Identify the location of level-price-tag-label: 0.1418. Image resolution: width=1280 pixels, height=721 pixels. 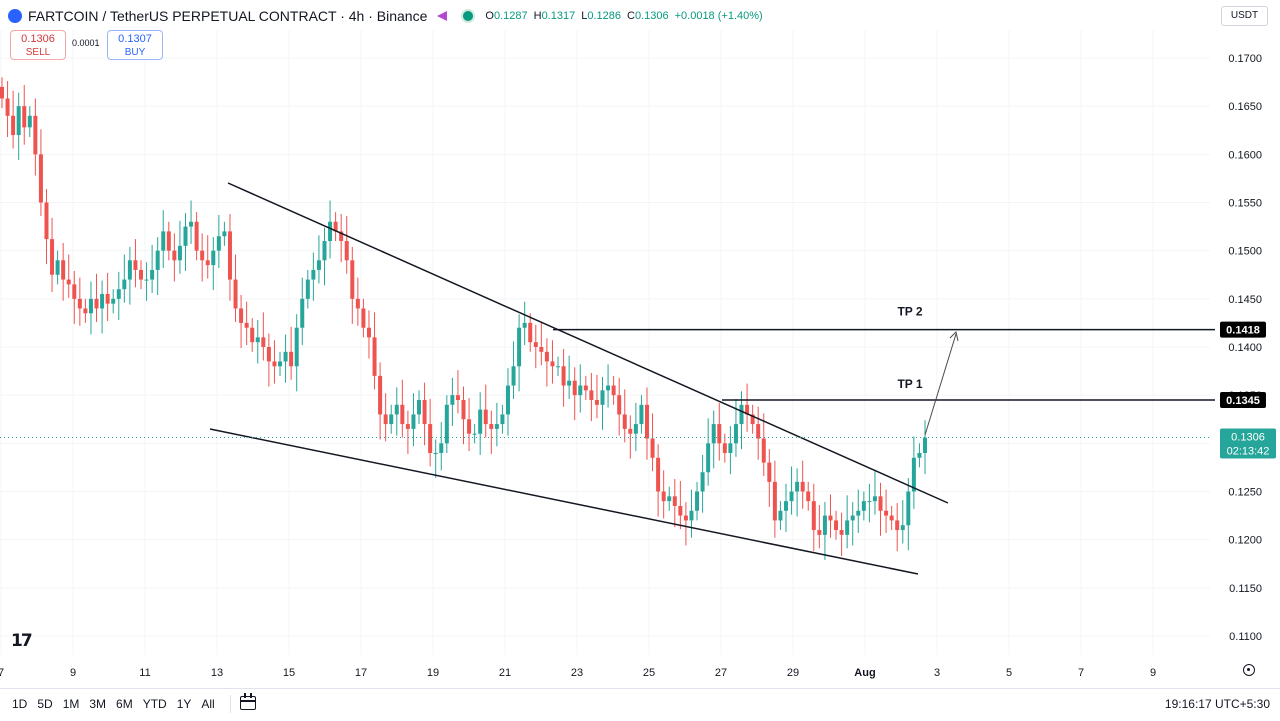
(1243, 331).